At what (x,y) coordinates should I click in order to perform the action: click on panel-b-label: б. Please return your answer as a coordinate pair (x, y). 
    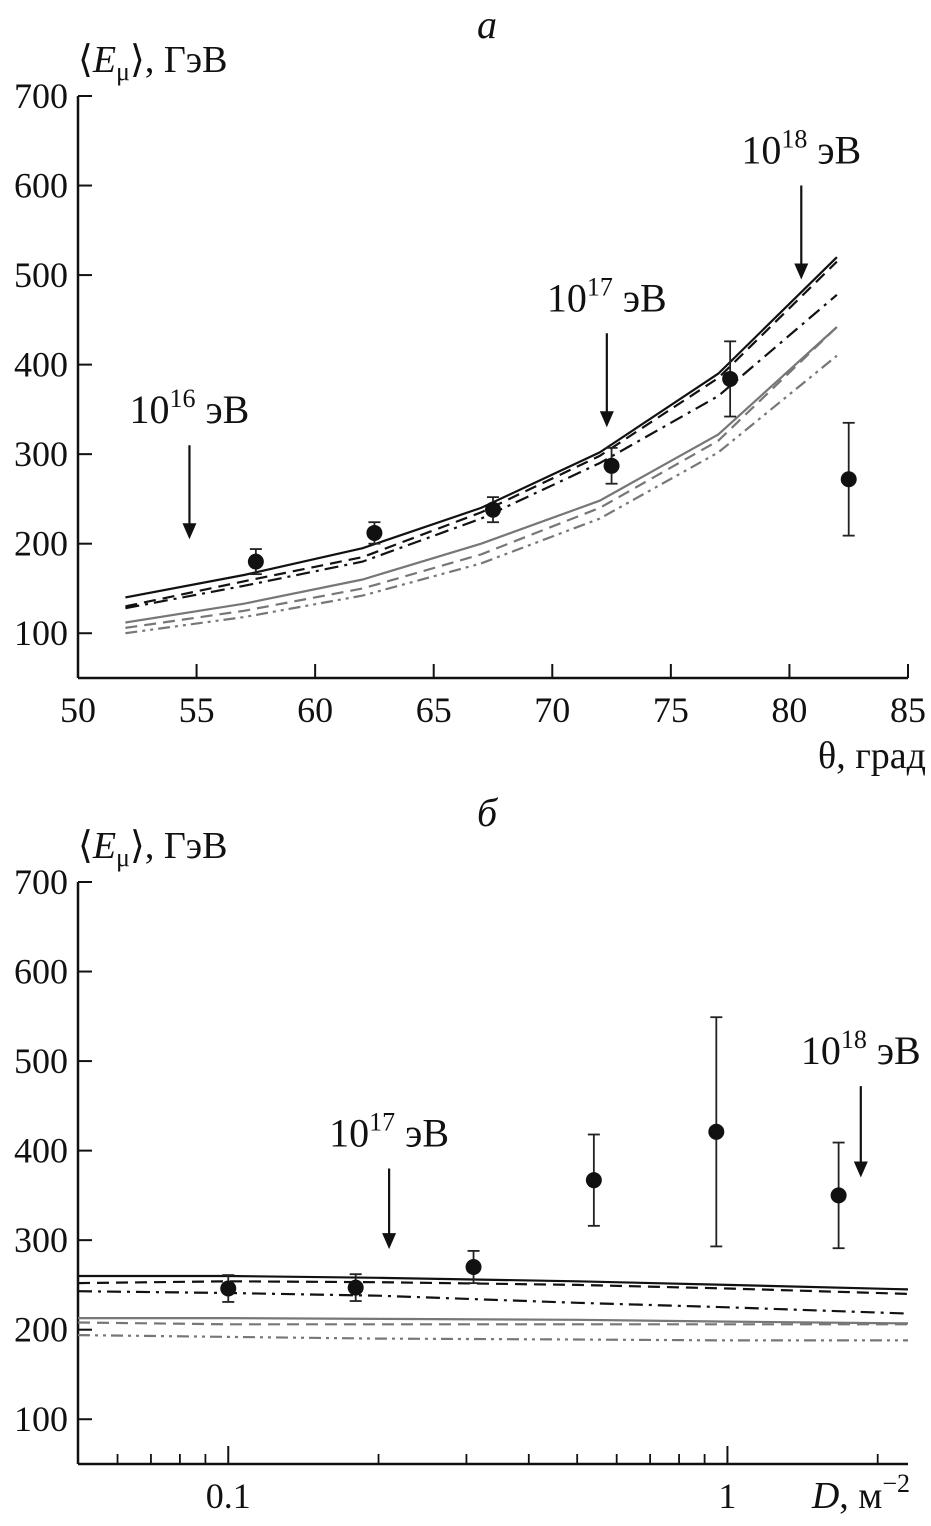
    Looking at the image, I should click on (488, 812).